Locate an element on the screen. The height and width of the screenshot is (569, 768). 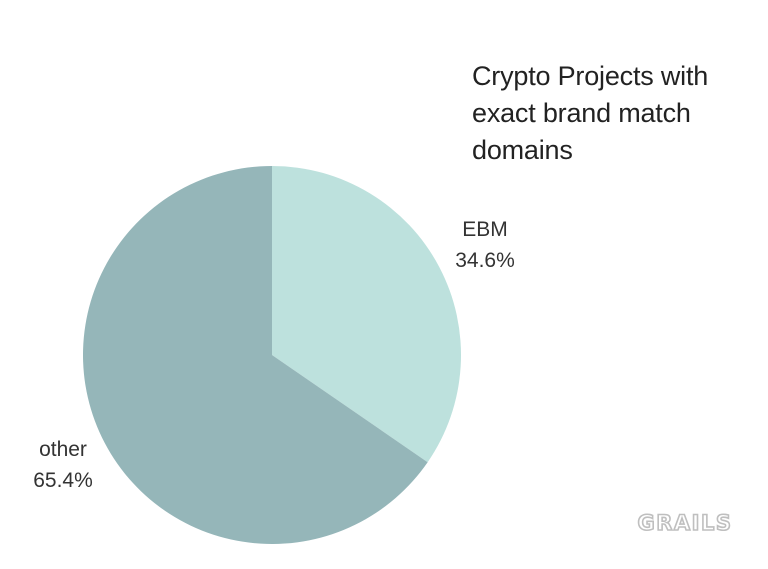
grails-logo-text: GRAILS is located at coordinates (685, 522).